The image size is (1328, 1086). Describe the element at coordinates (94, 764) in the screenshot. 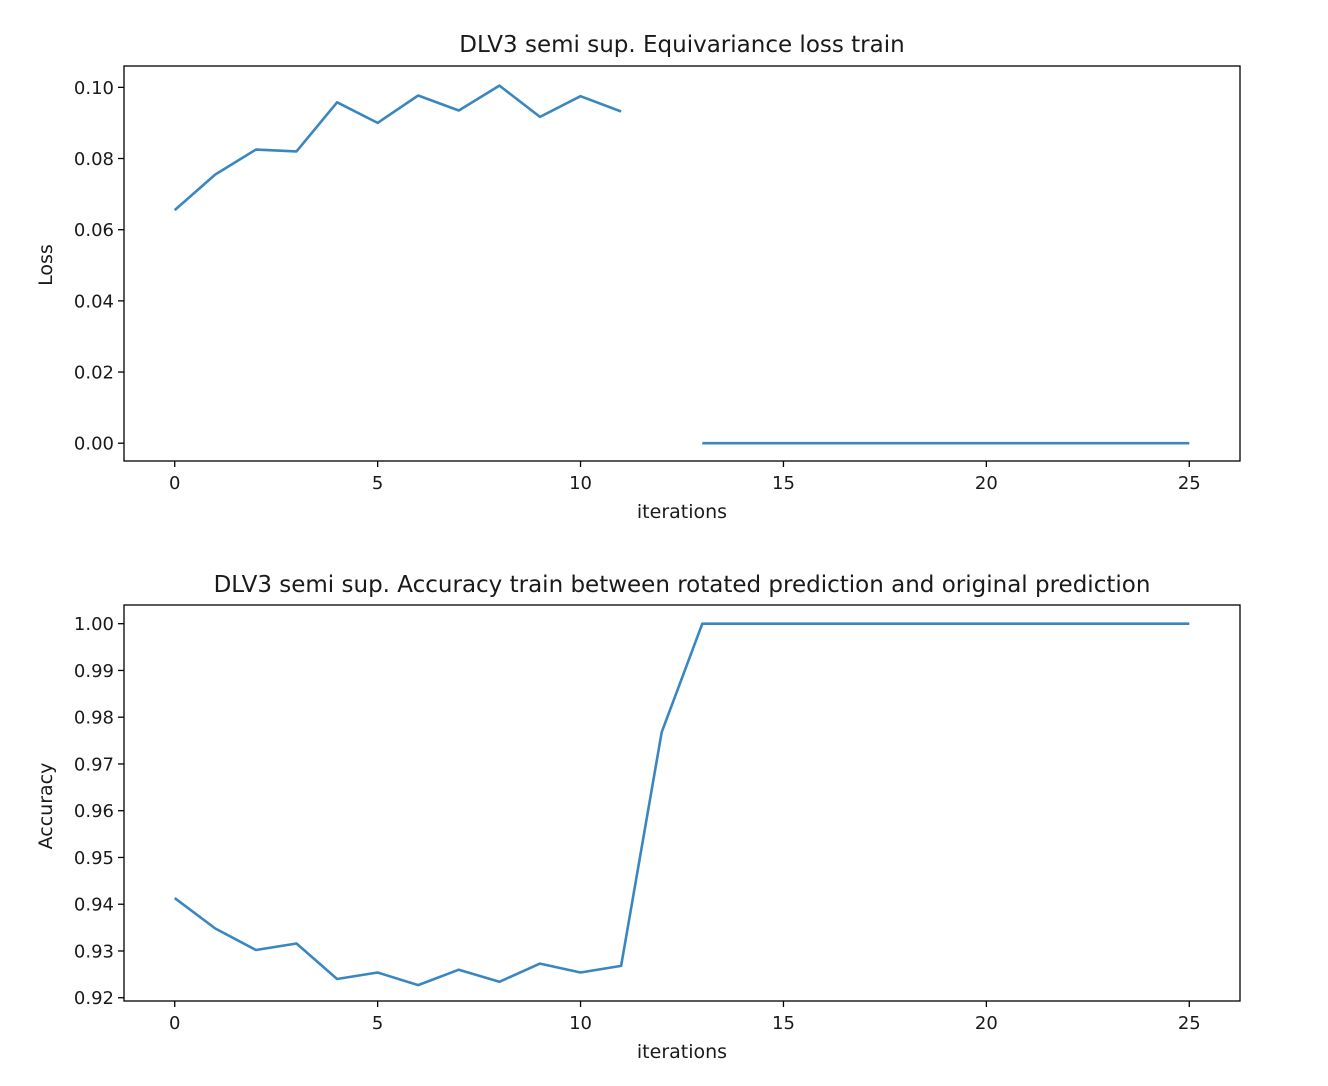

I see `y-tick-label: 0.97` at that location.